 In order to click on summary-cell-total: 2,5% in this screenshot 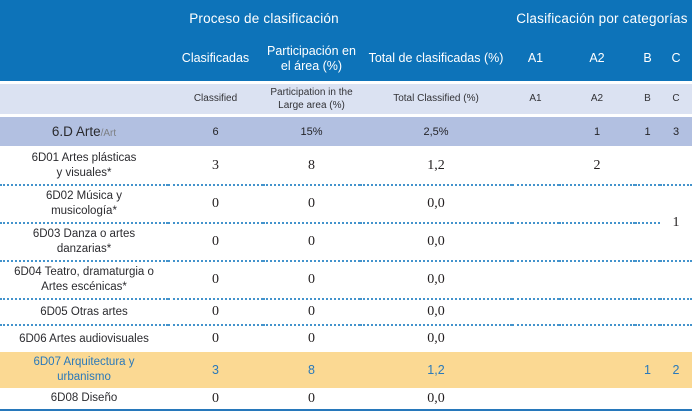, I will do `click(436, 131)`.